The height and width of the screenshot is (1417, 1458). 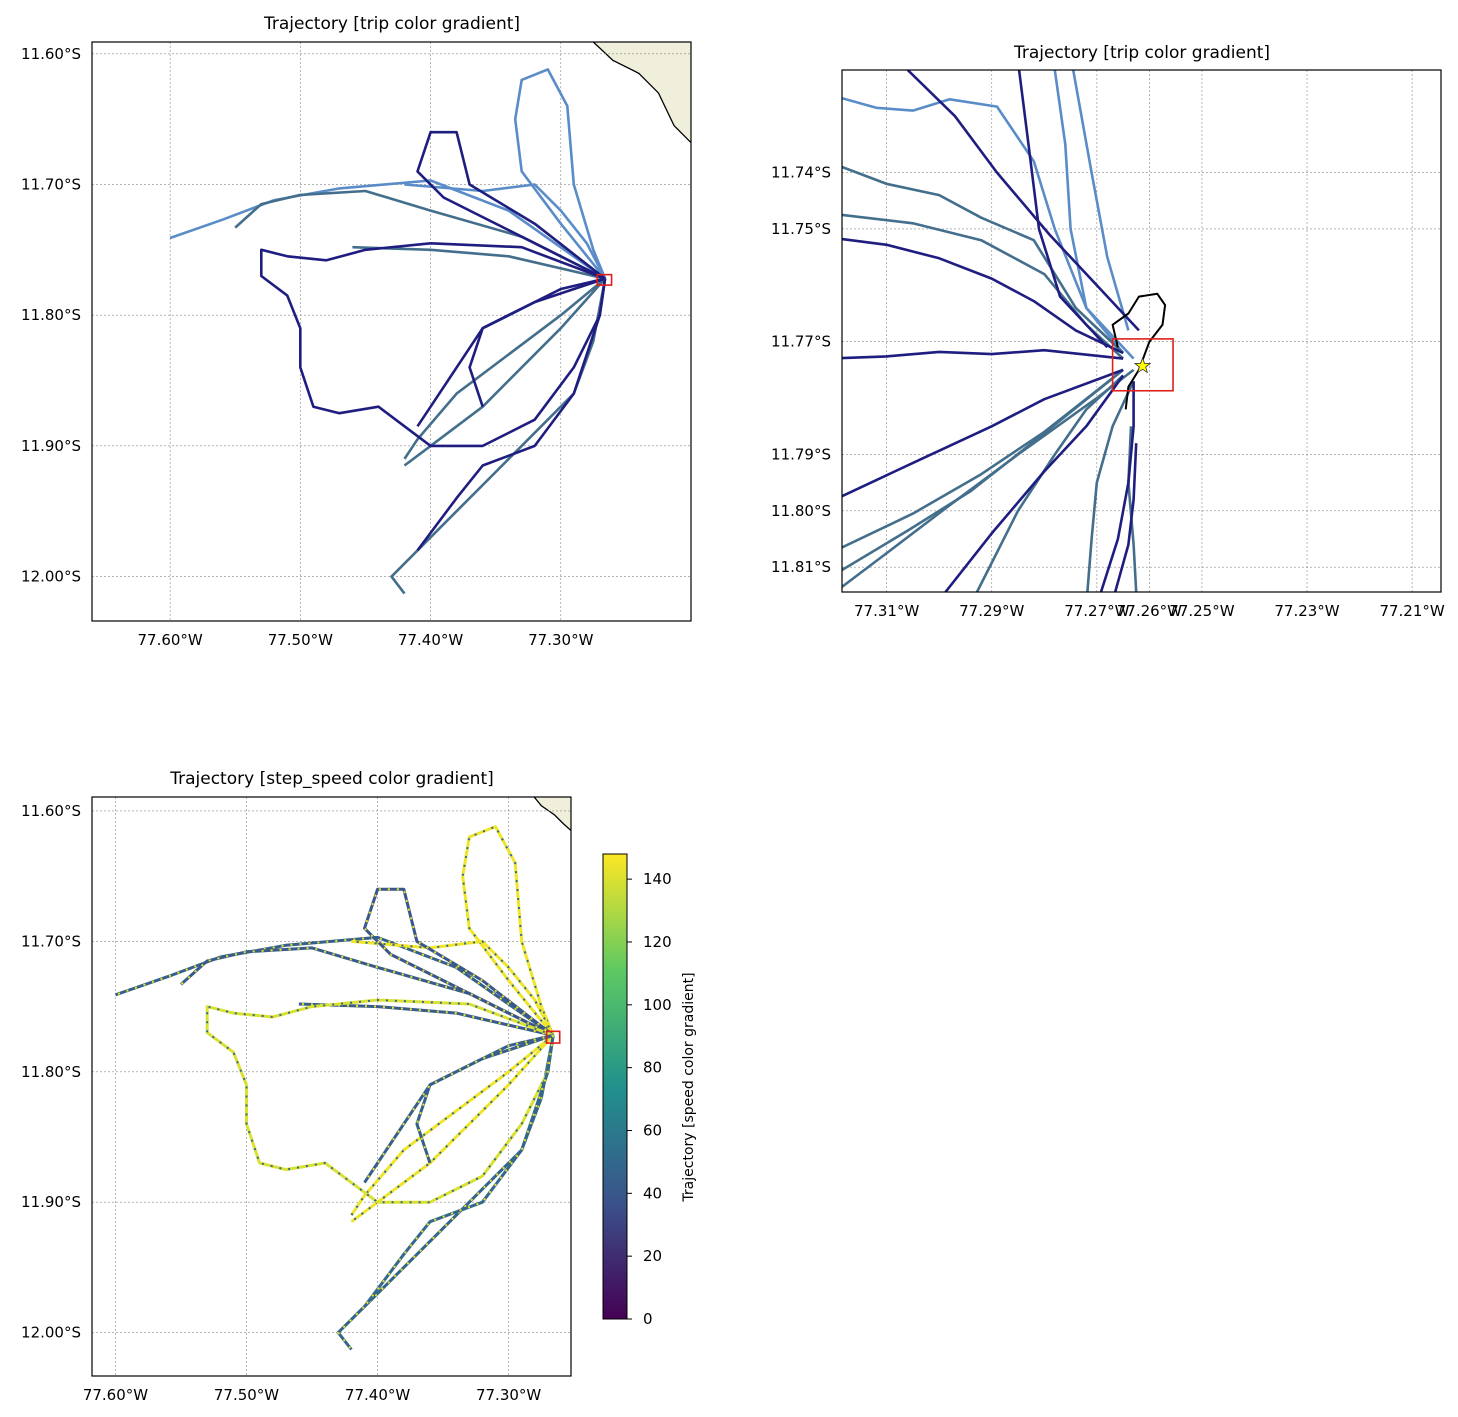 I want to click on colorbar-tick-label: 140, so click(x=657, y=879).